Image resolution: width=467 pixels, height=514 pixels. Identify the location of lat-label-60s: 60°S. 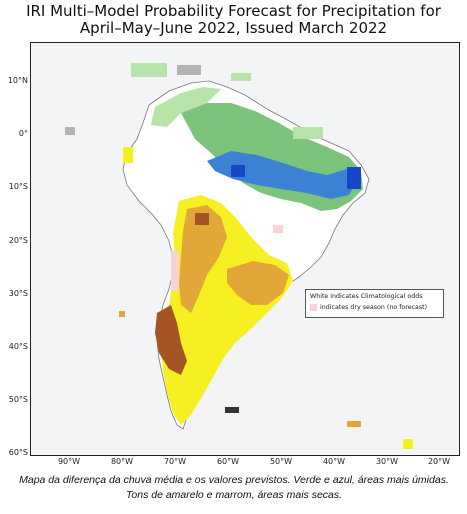
(18, 452).